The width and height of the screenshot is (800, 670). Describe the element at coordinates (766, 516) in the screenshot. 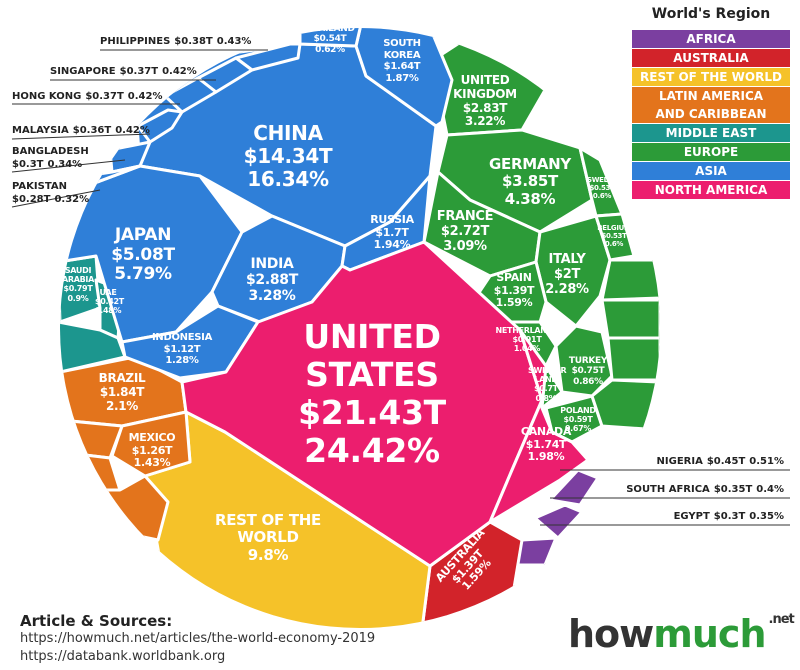

I see `callout-share: 0.35%` at that location.